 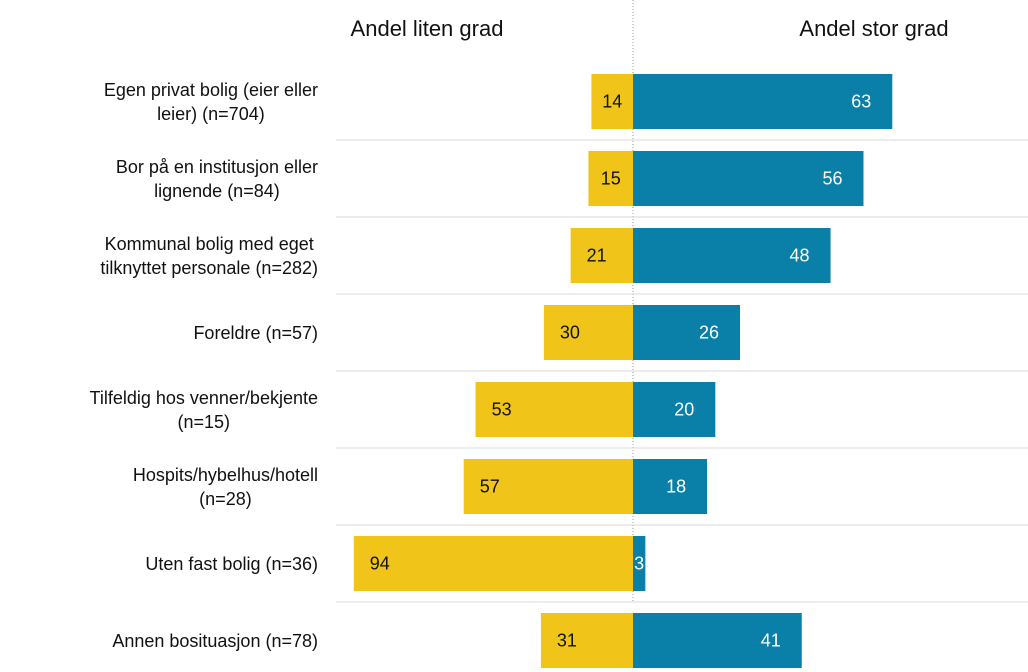 What do you see at coordinates (567, 640) in the screenshot?
I see `value-label: 31` at bounding box center [567, 640].